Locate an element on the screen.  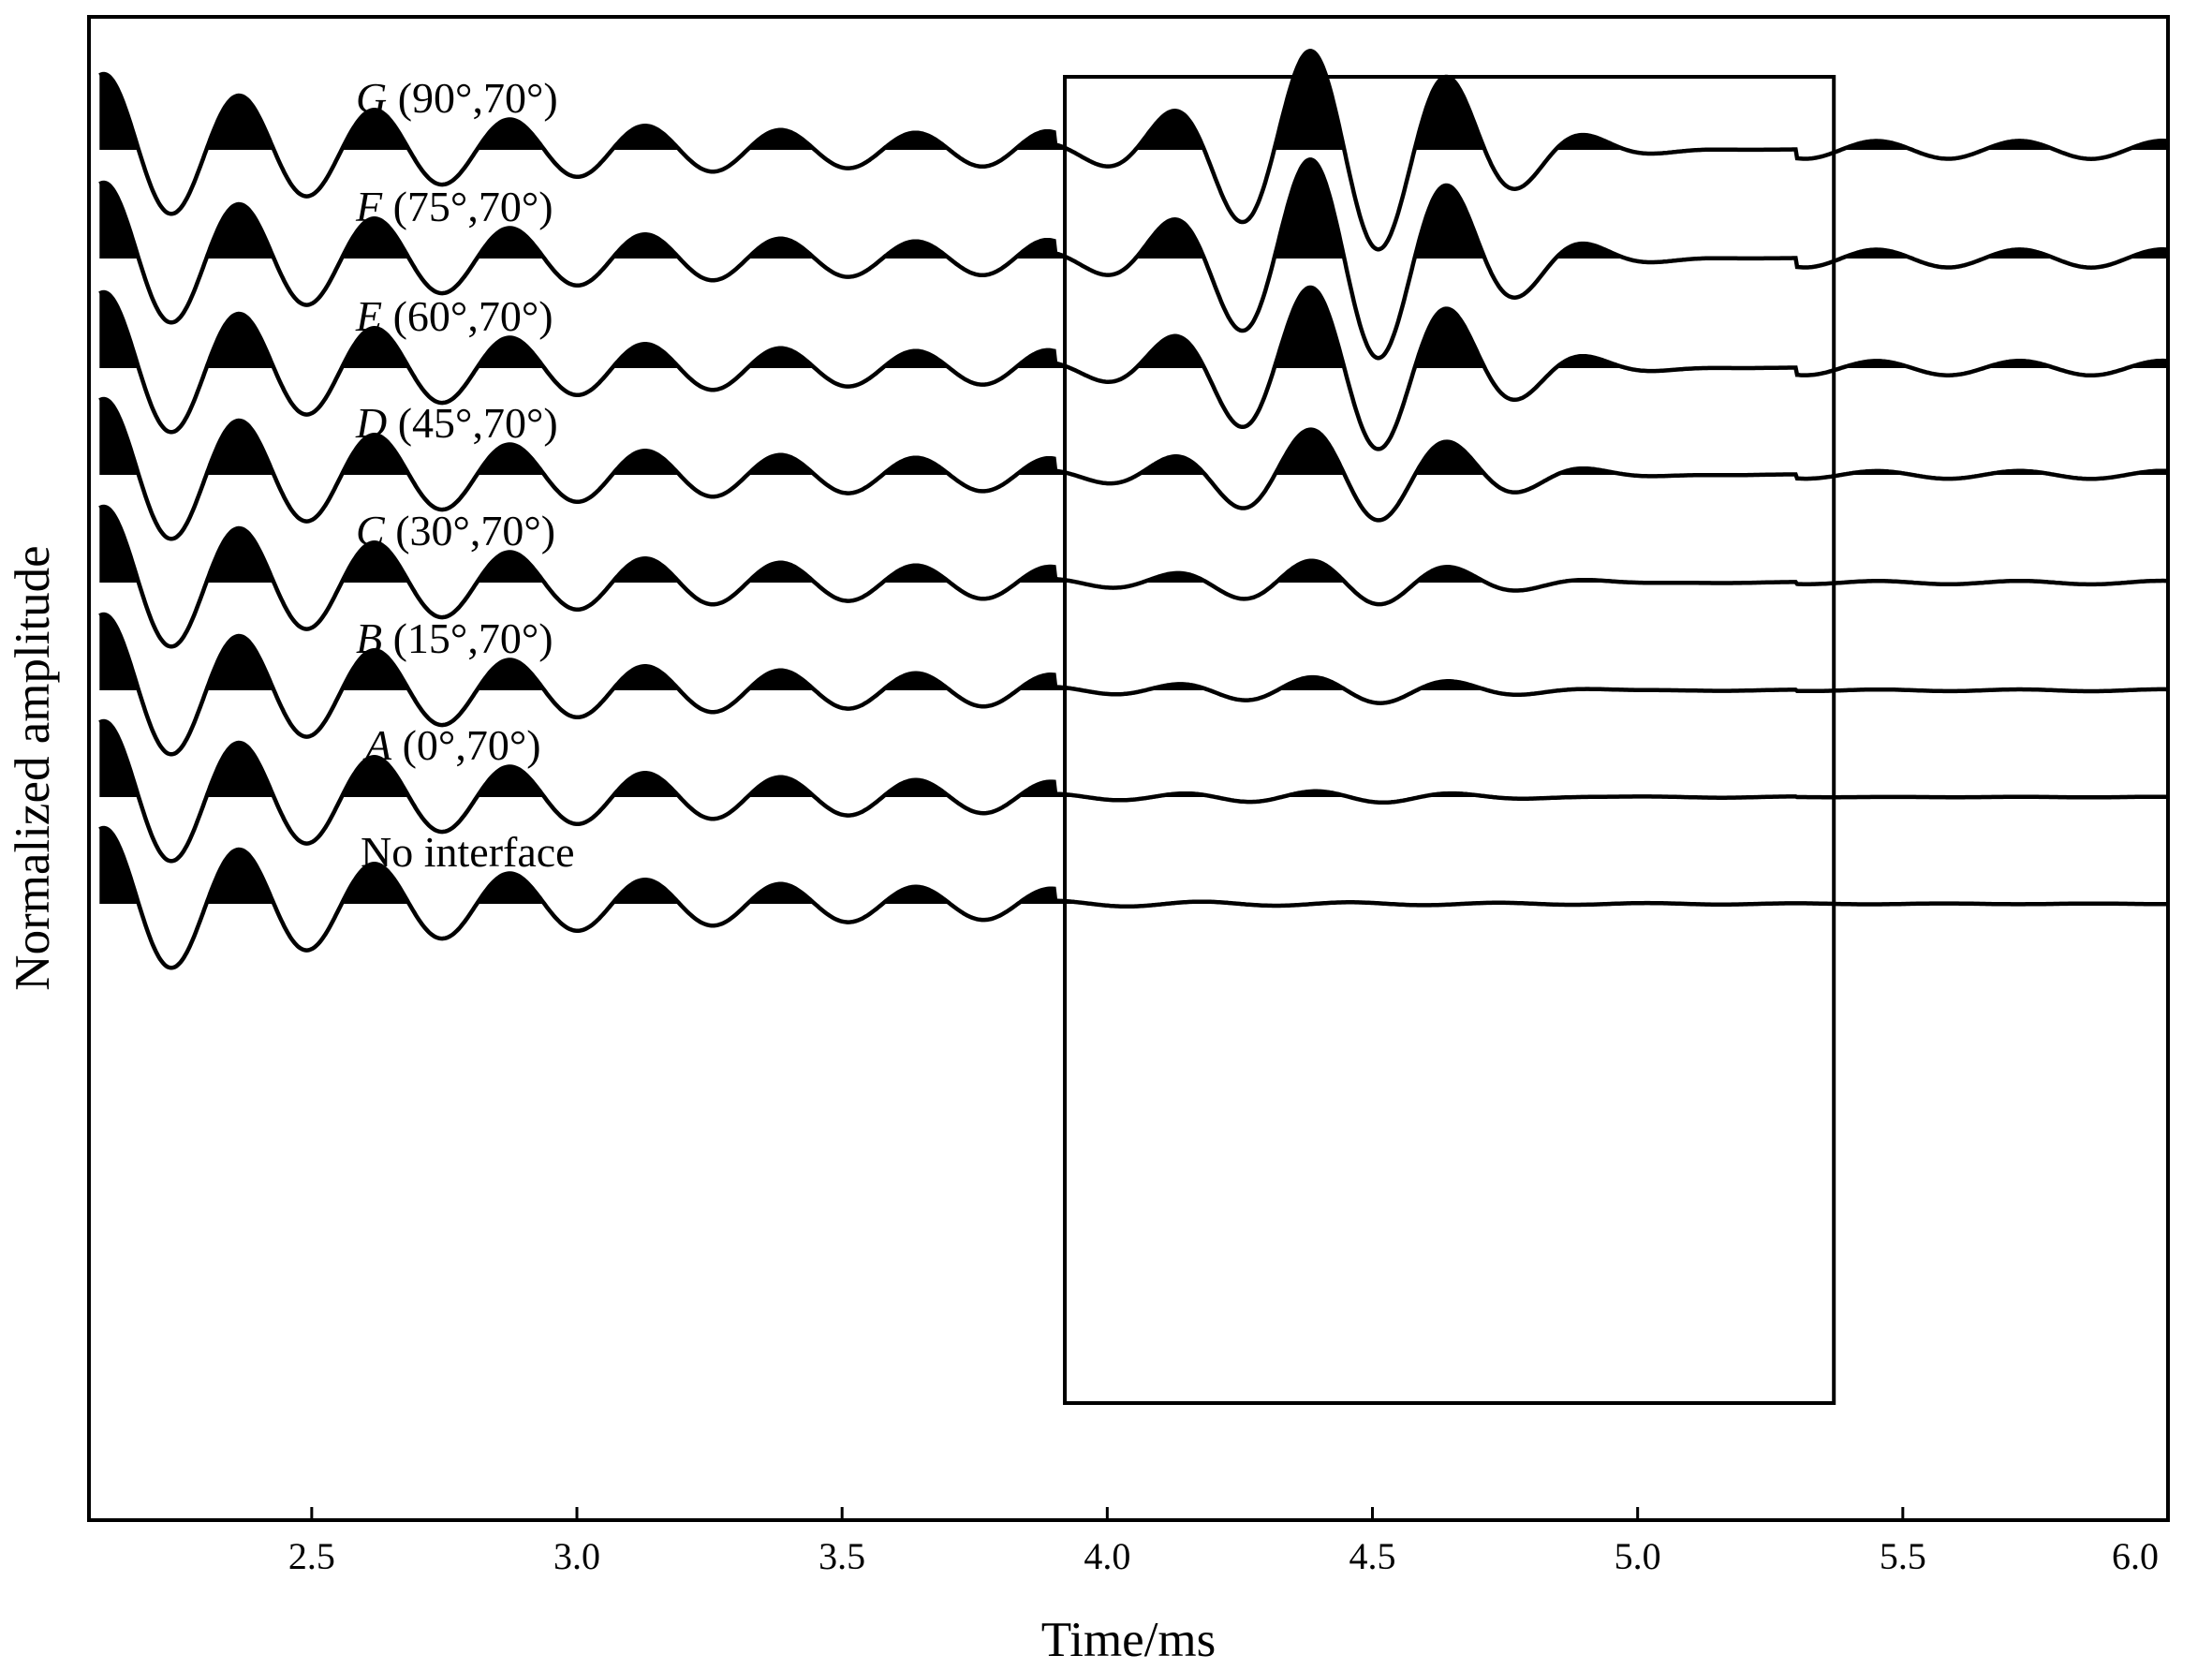
trace-label-letter: D is located at coordinates (371, 423).